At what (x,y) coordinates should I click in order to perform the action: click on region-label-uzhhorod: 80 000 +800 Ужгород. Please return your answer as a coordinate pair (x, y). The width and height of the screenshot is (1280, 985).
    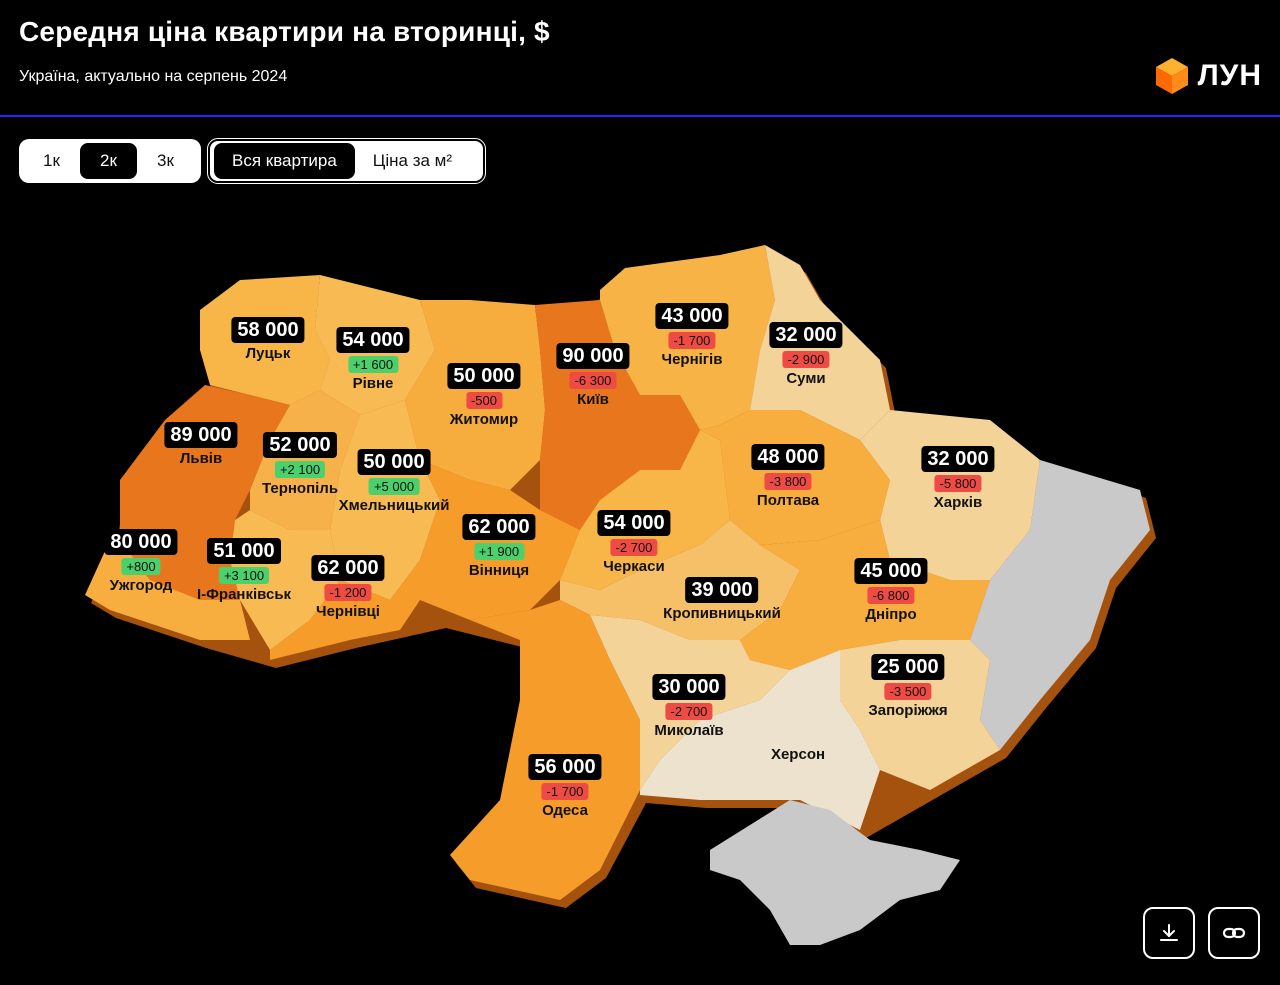
    Looking at the image, I should click on (141, 561).